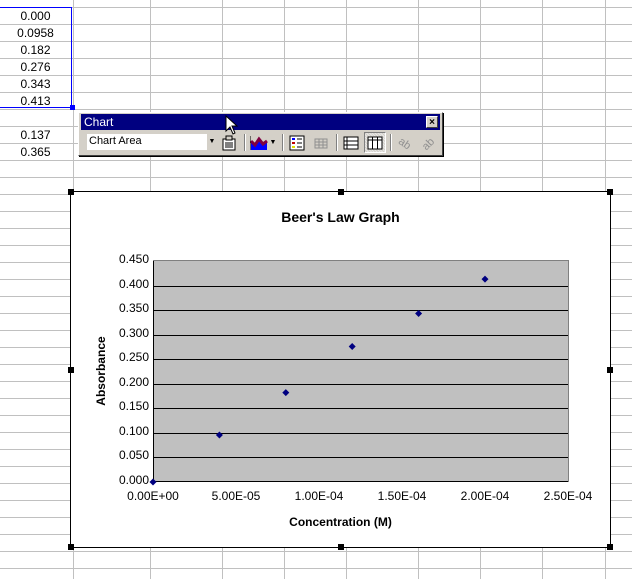  I want to click on cell: 0.000, so click(35, 16).